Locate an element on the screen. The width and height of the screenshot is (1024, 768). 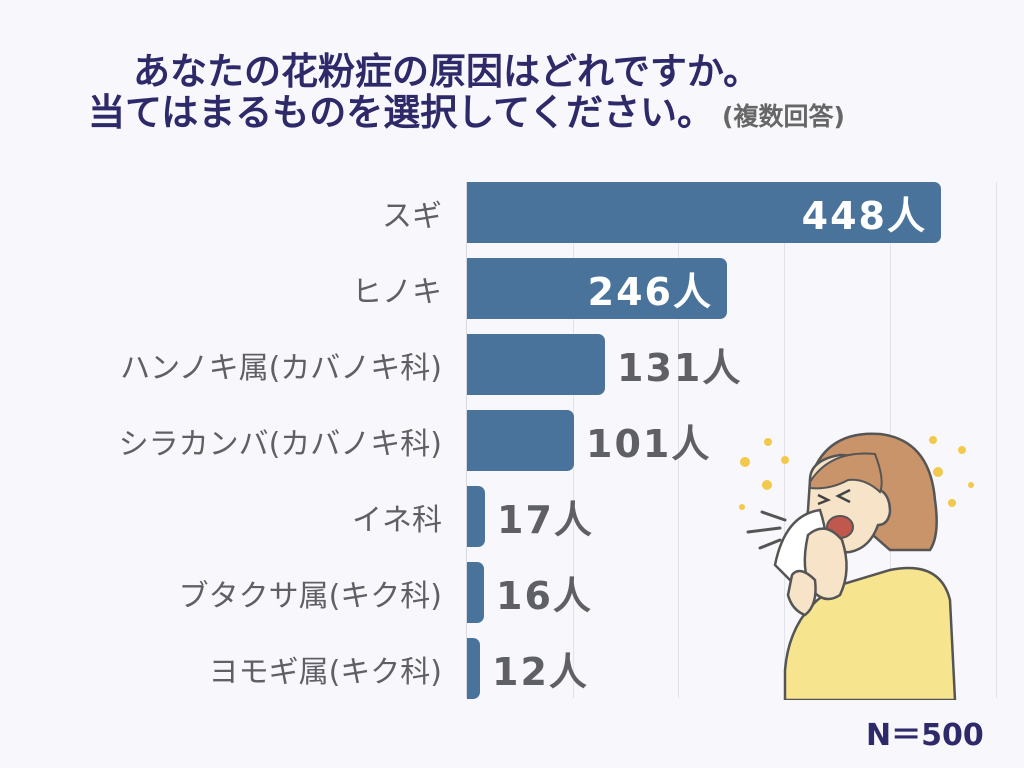
value-label: 246人 is located at coordinates (650, 292).